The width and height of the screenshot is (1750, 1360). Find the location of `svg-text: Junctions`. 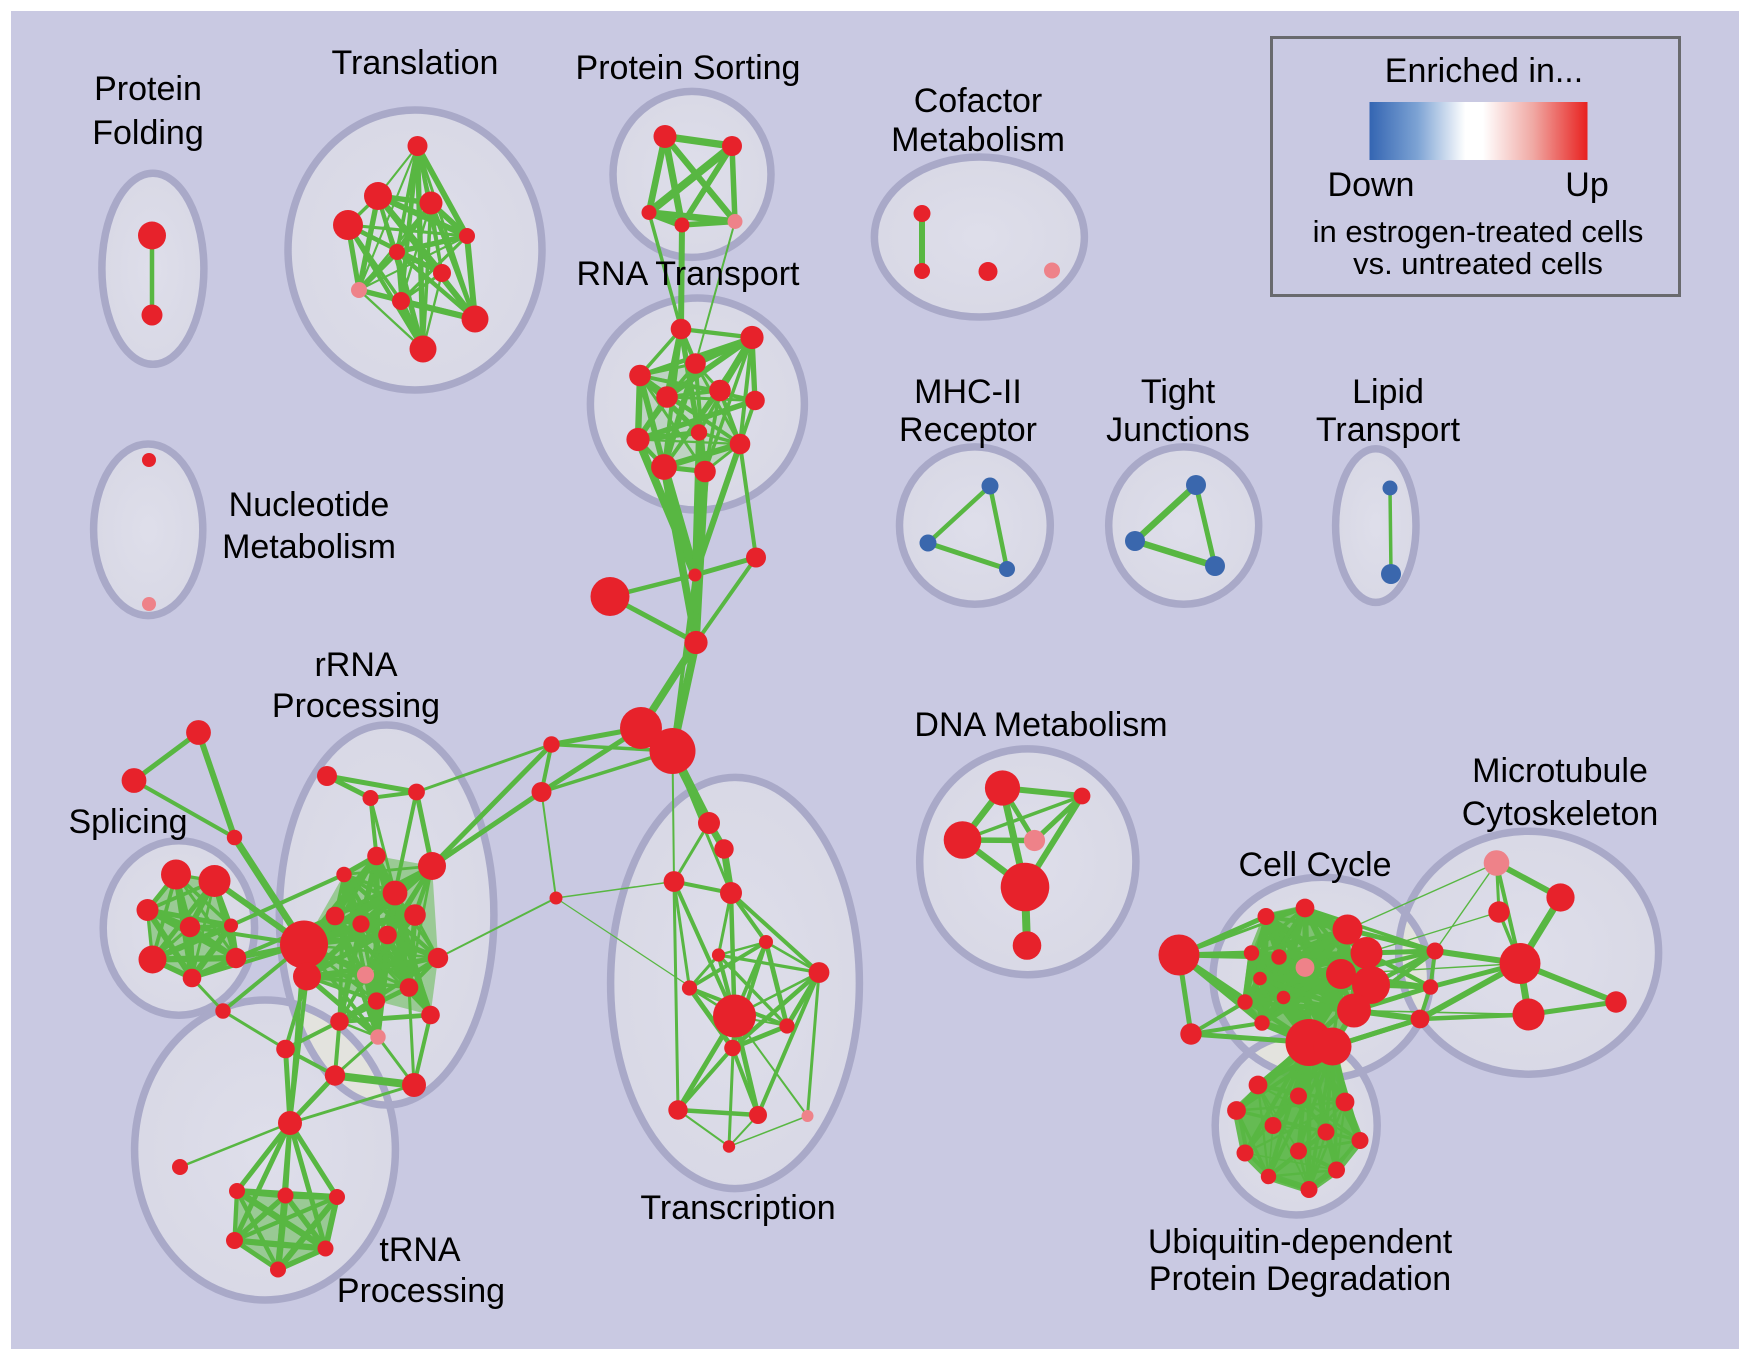

svg-text: Junctions is located at coordinates (1178, 430).